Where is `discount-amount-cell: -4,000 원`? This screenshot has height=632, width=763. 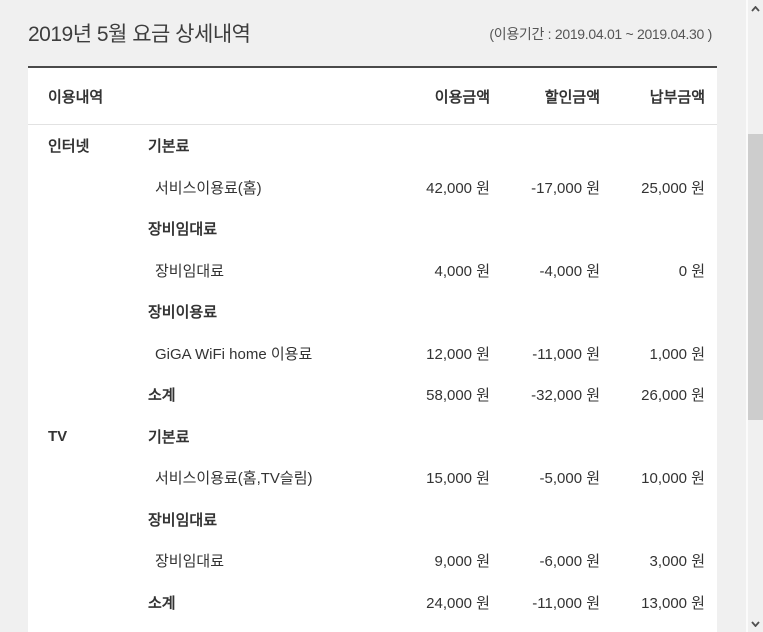 discount-amount-cell: -4,000 원 is located at coordinates (570, 271).